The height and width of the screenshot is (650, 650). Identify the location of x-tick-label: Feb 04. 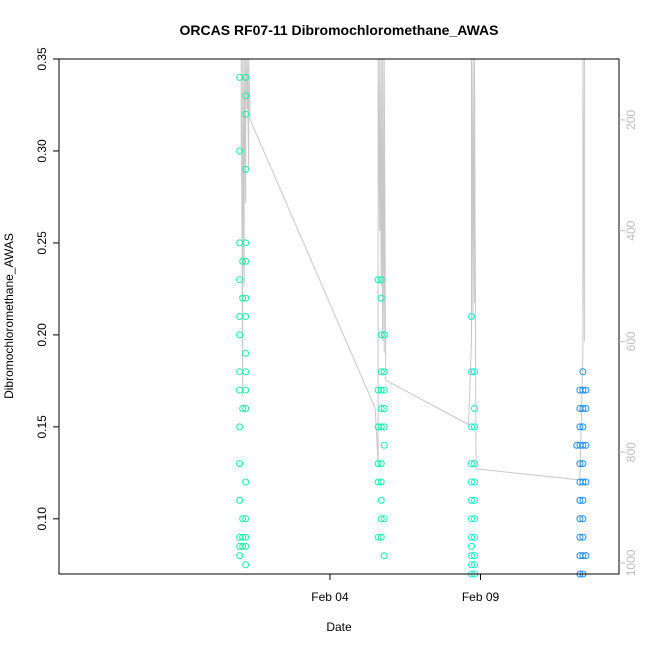
(330, 597).